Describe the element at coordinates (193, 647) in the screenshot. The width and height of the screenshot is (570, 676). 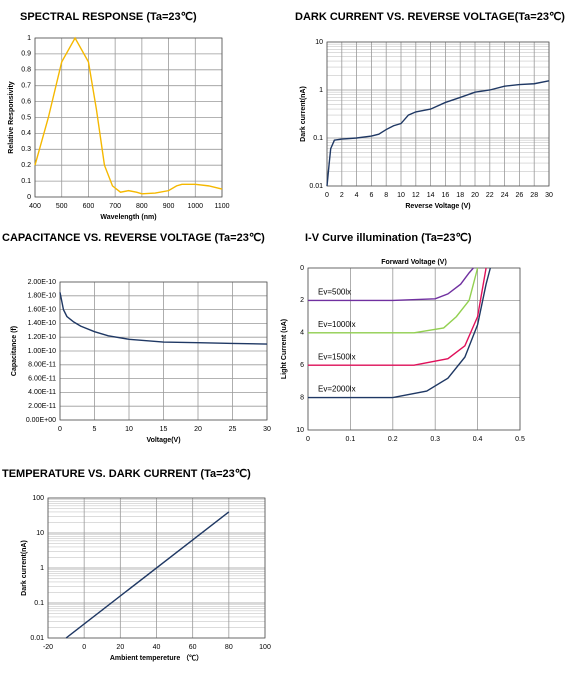
I see `x-tick-label: 60` at that location.